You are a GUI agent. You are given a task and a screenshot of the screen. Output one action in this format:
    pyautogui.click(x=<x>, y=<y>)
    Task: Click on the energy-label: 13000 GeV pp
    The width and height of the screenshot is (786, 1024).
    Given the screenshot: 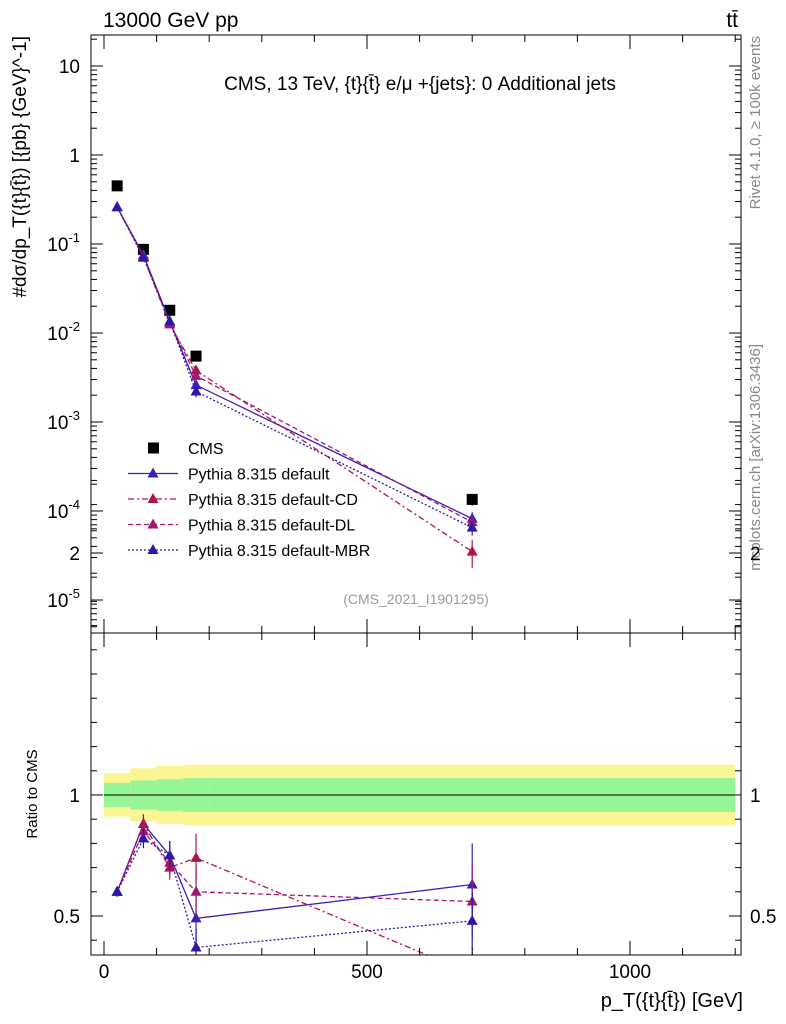 What is the action you would take?
    pyautogui.click(x=170, y=20)
    